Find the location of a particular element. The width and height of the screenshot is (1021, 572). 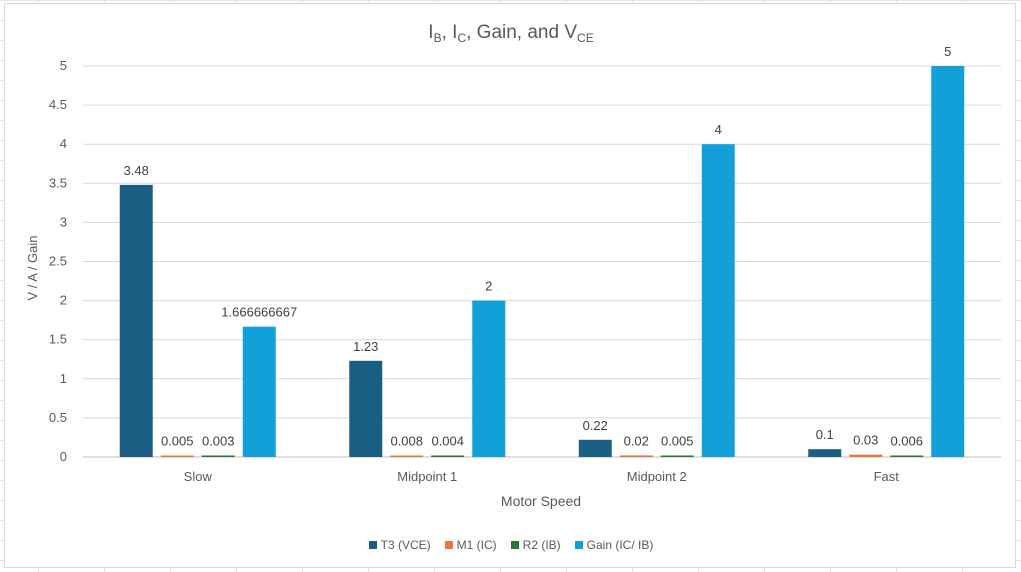

bar-r2-ib--2 is located at coordinates (677, 456).